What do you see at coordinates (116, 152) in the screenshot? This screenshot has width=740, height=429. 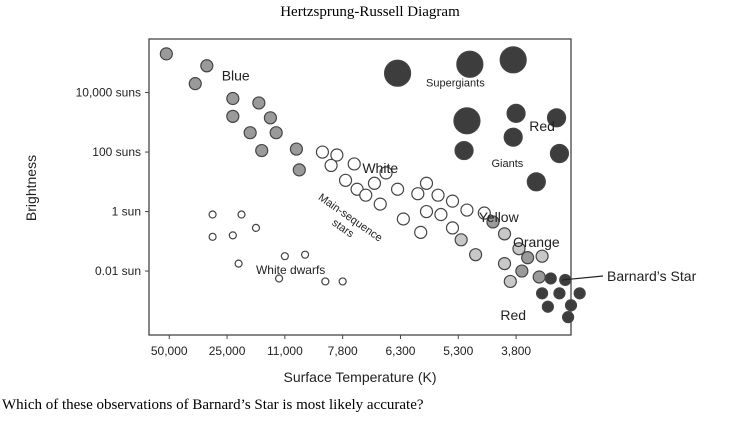 I see `y-tick-label: 100 suns` at bounding box center [116, 152].